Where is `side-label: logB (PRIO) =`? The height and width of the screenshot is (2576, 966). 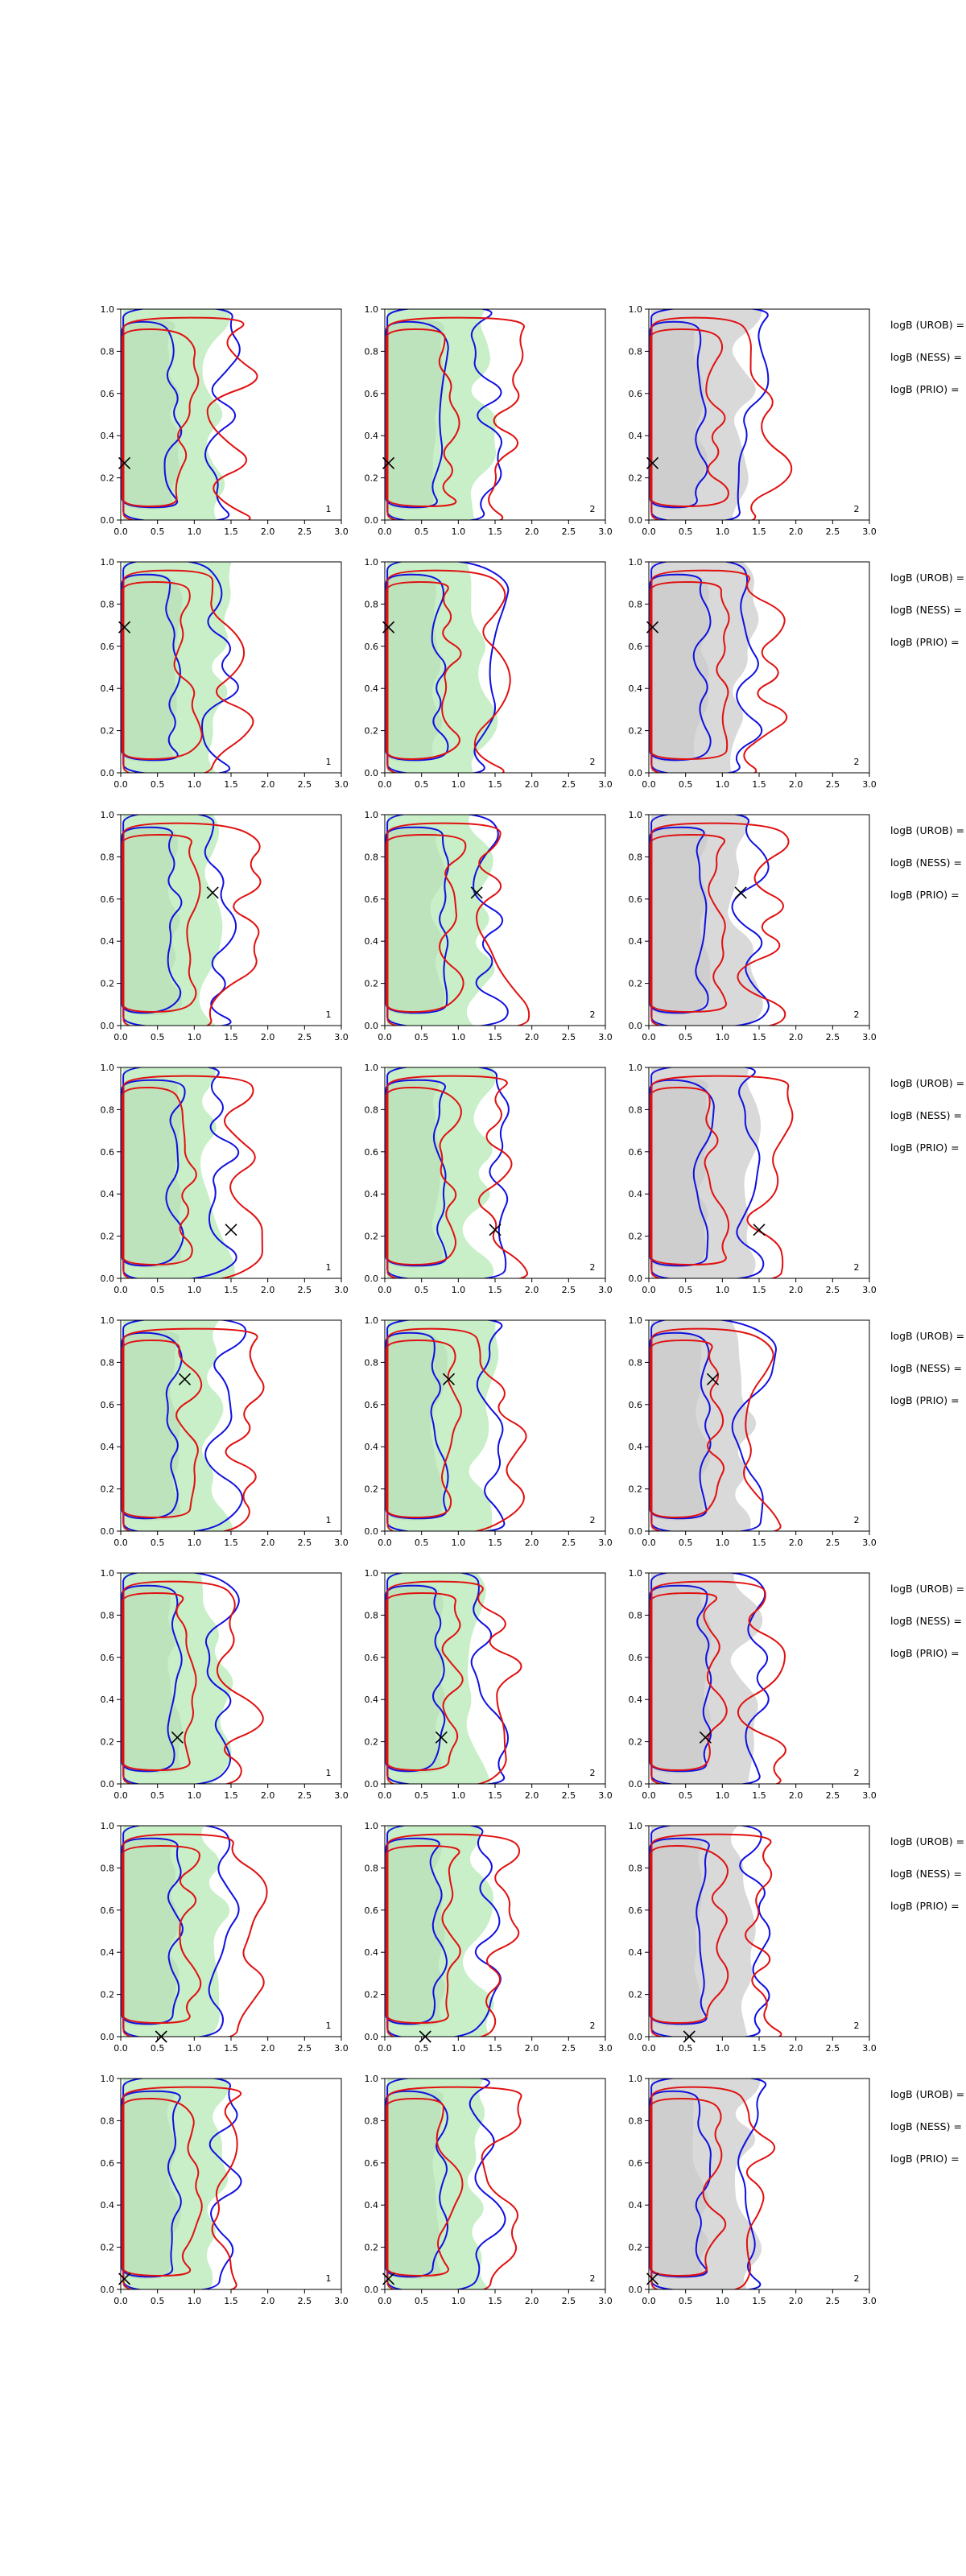
side-label: logB (PRIO) = is located at coordinates (925, 2159).